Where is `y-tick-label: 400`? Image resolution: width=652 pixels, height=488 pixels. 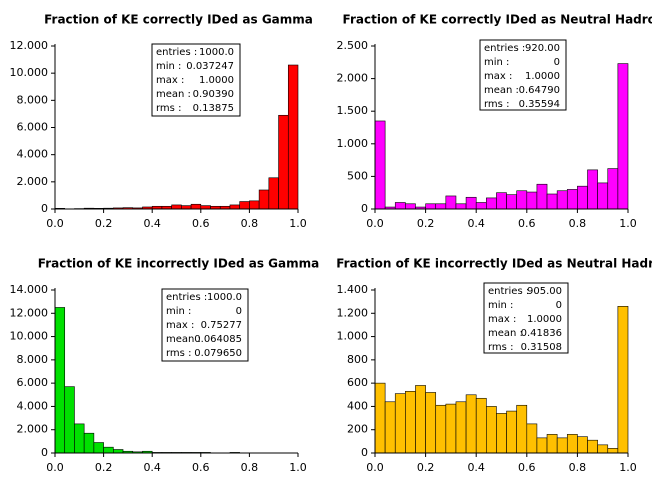
y-tick-label: 400 is located at coordinates (357, 405).